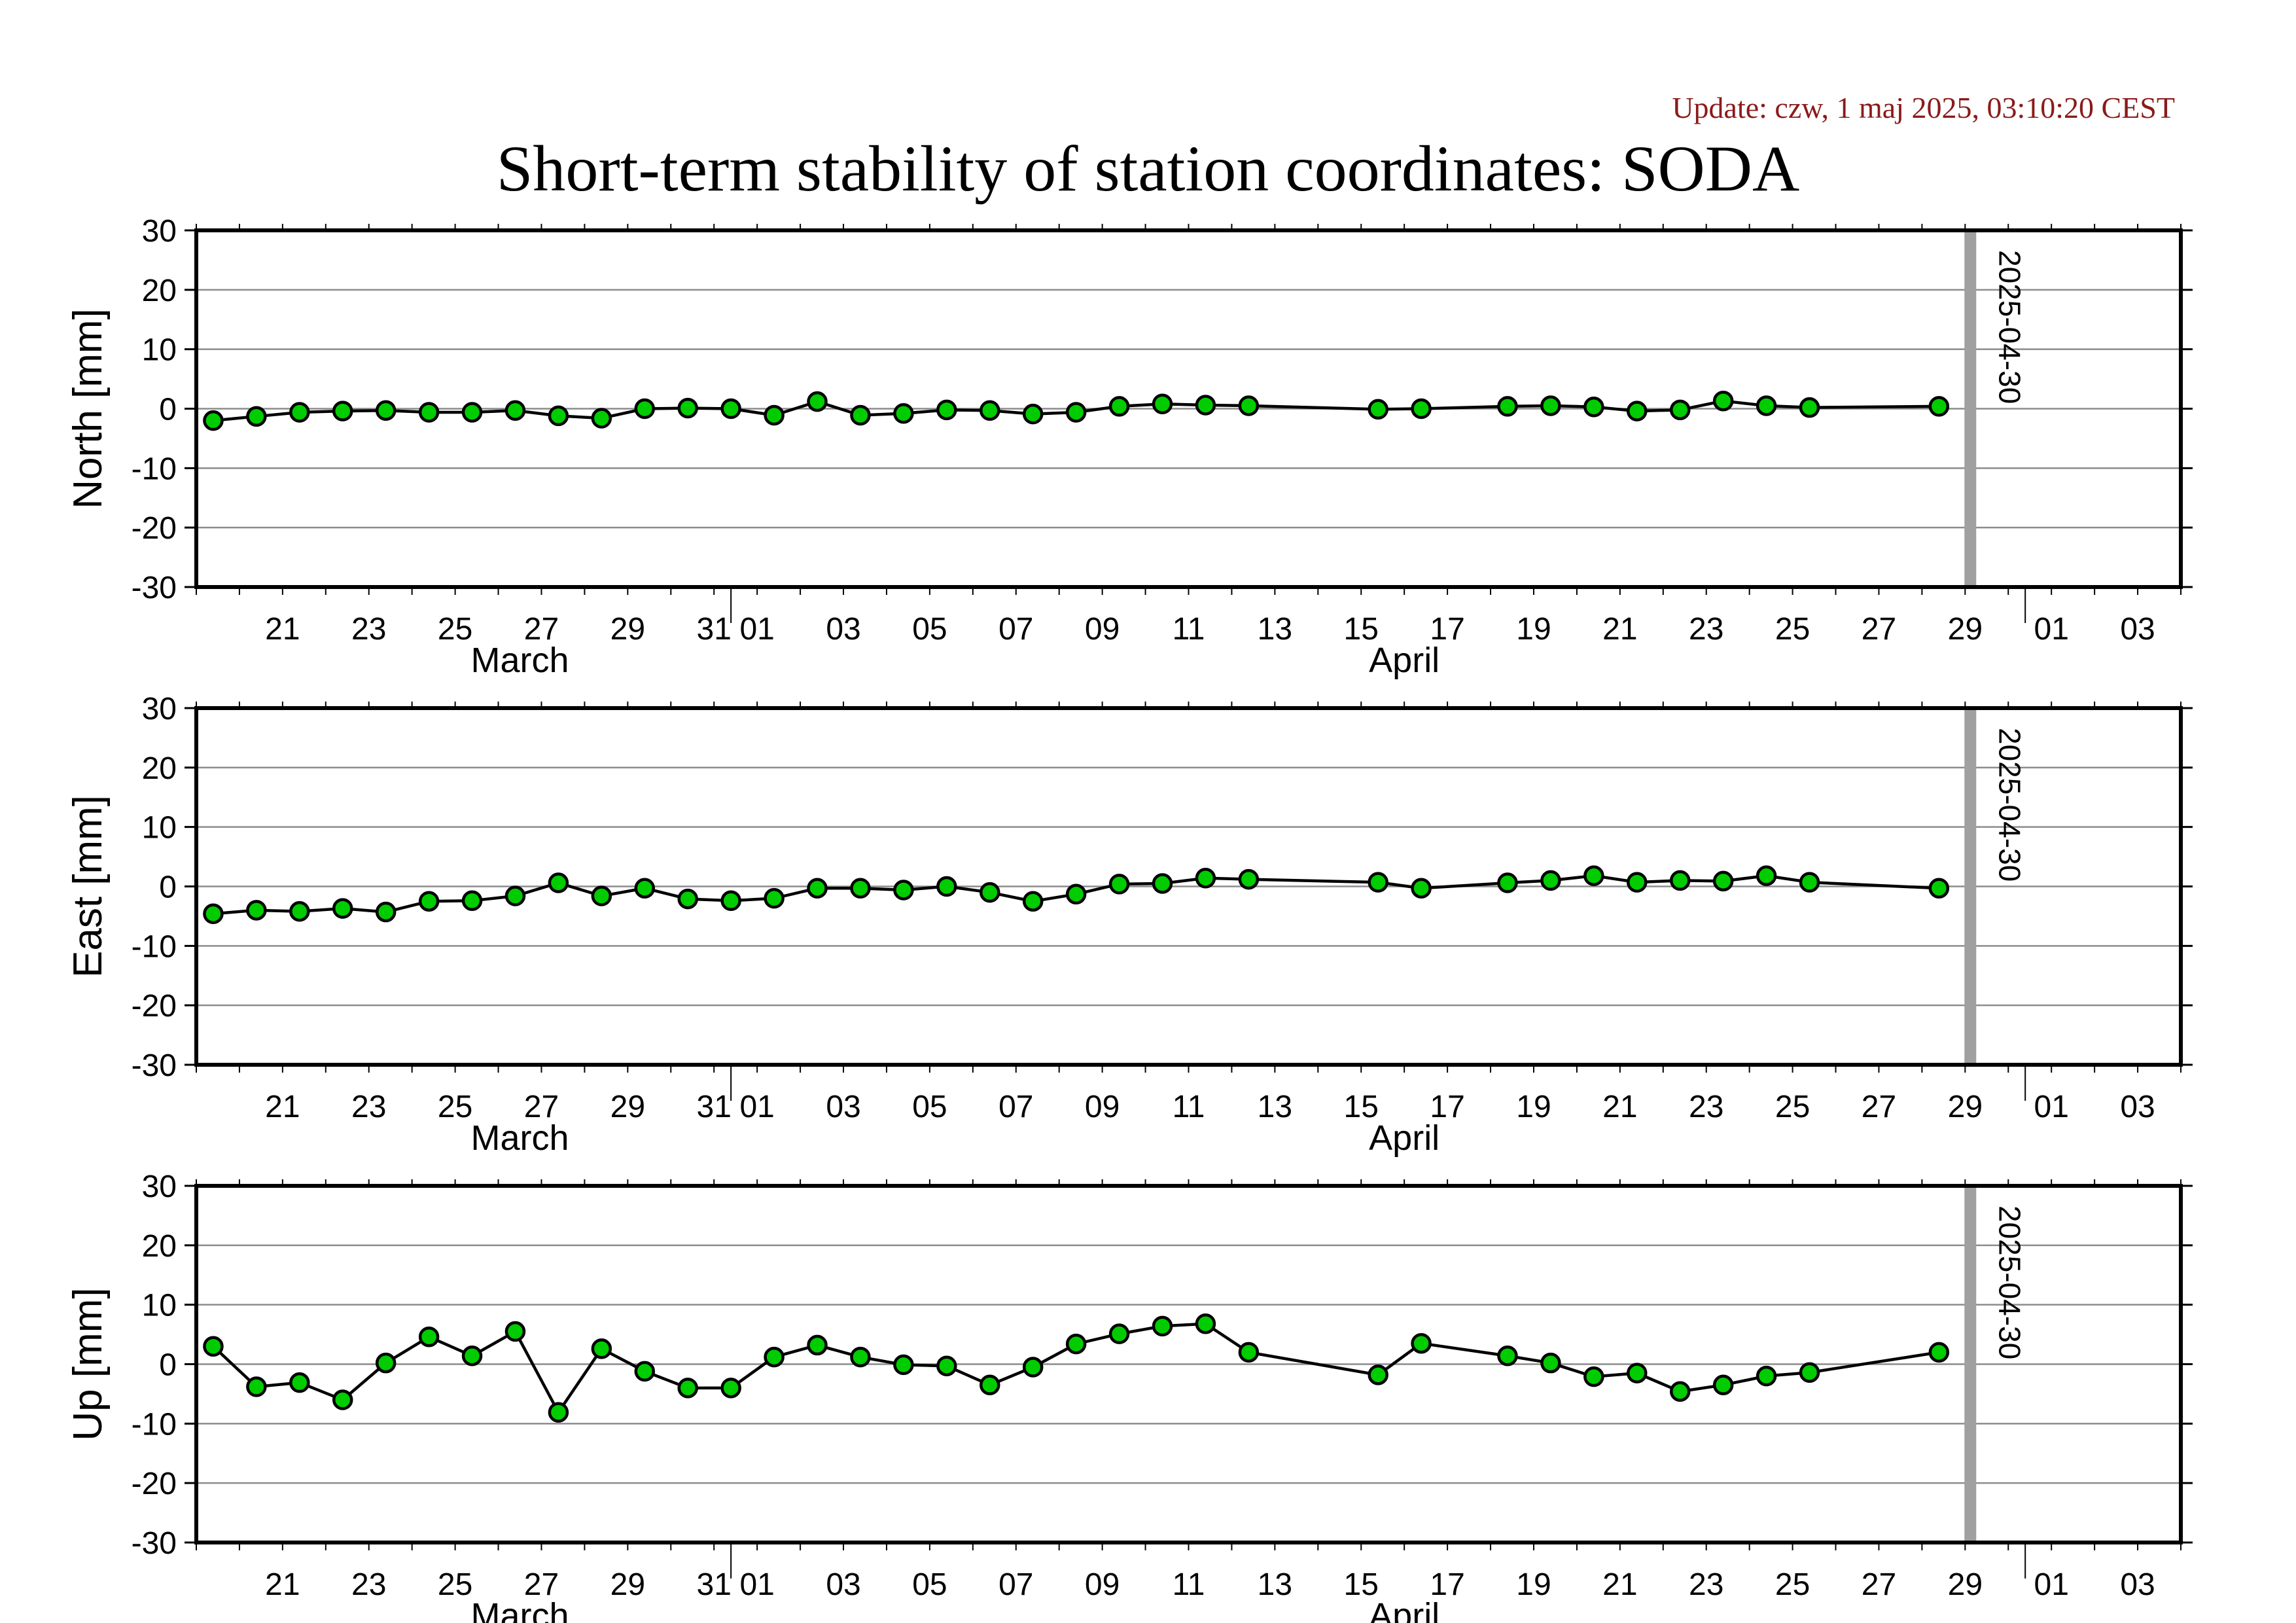 Image resolution: width=2296 pixels, height=1623 pixels. Describe the element at coordinates (154, 588) in the screenshot. I see `y-tick-label: -30` at that location.